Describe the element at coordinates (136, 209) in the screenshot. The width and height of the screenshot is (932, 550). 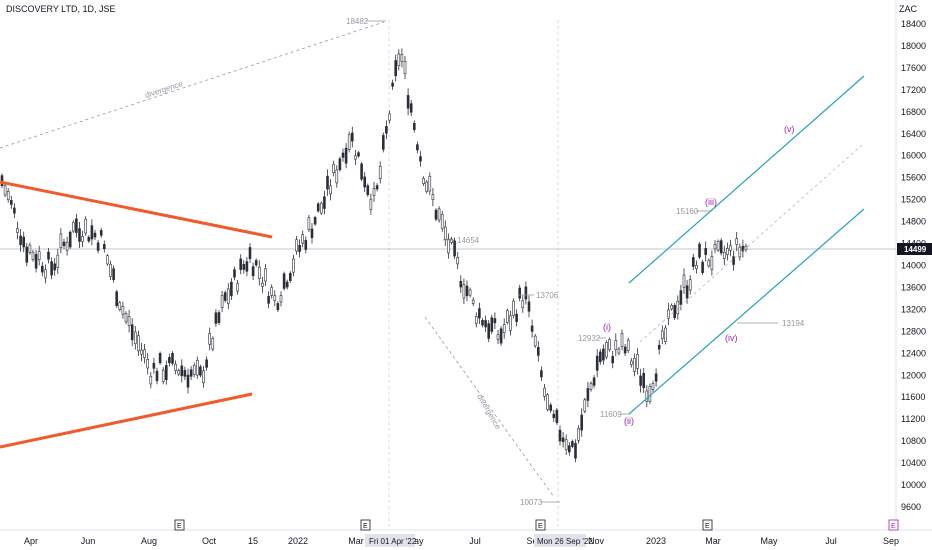
I see `upper-trendline` at that location.